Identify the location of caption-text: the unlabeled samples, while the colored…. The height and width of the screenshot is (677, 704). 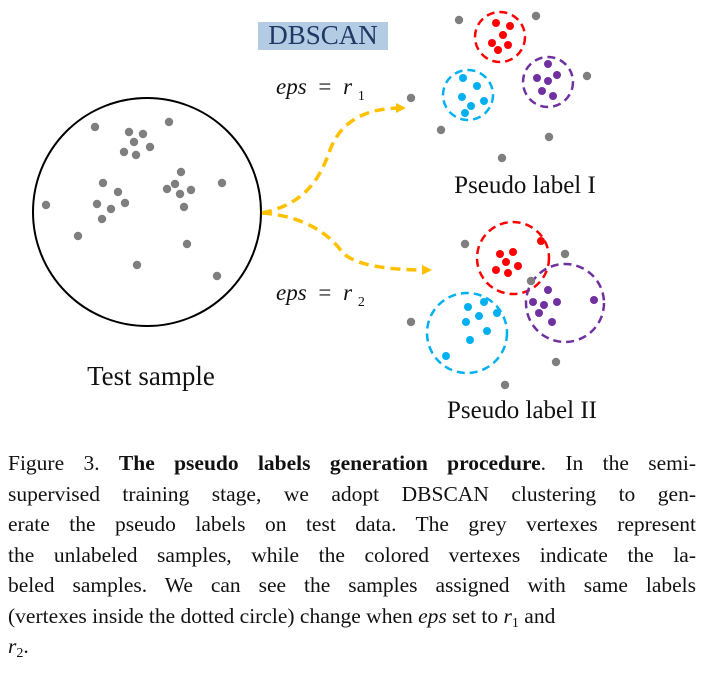
(352, 554).